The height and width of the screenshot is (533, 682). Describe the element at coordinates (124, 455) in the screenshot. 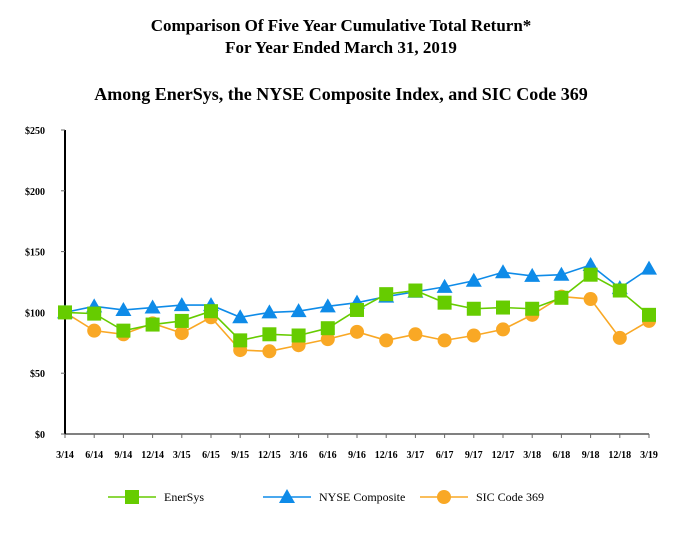

I see `x-tick-label: 9/14` at that location.